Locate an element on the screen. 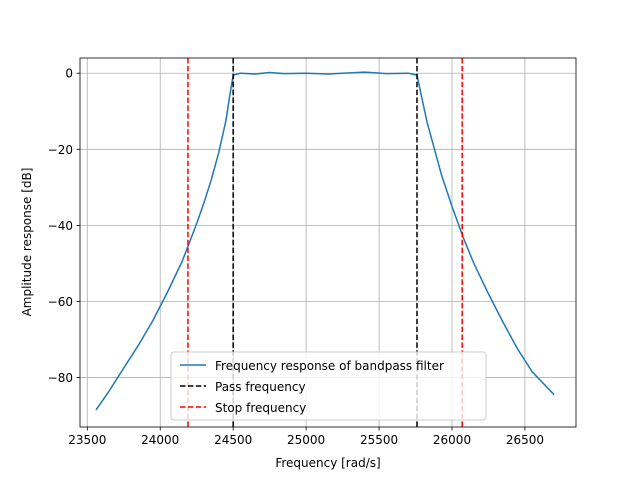 Image resolution: width=640 pixels, height=480 pixels. y-tick-label: 0 is located at coordinates (69, 74).